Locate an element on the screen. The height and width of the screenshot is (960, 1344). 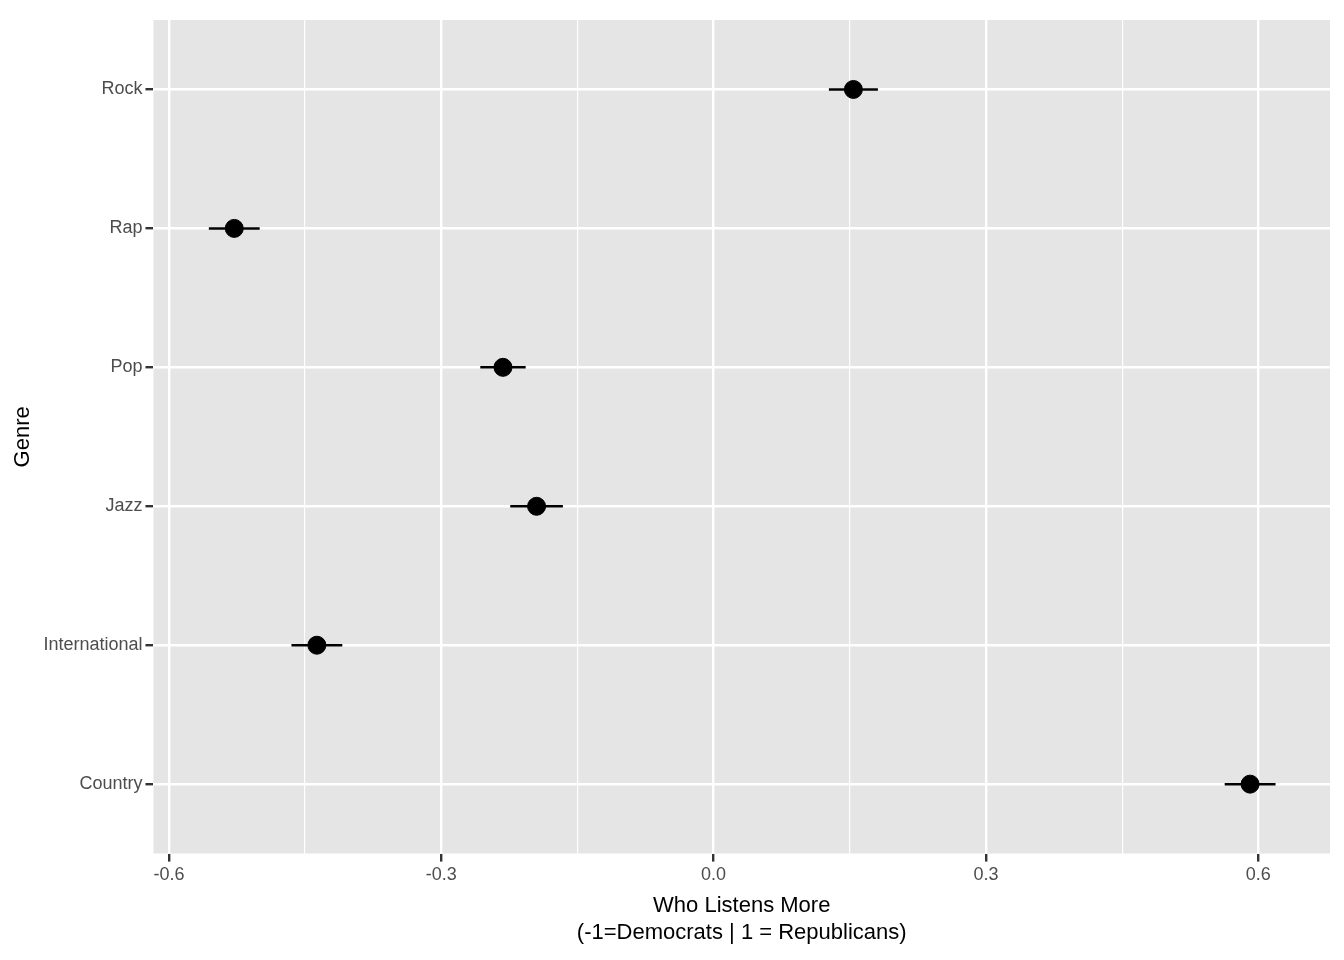
x-axis-title: Who Listens More (-1=Democrats | 1 = Republicans) is located at coordinates (741, 918).